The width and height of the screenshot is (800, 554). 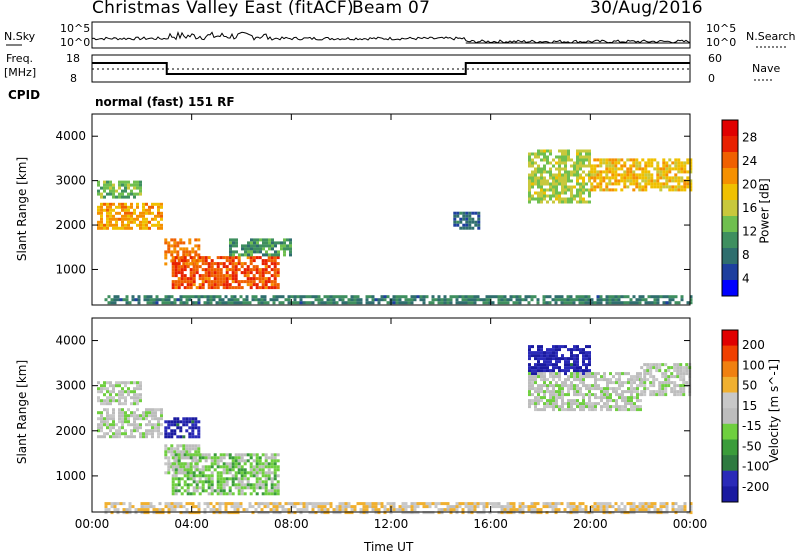 What do you see at coordinates (730, 416) in the screenshot?
I see `colorbar-frame` at bounding box center [730, 416].